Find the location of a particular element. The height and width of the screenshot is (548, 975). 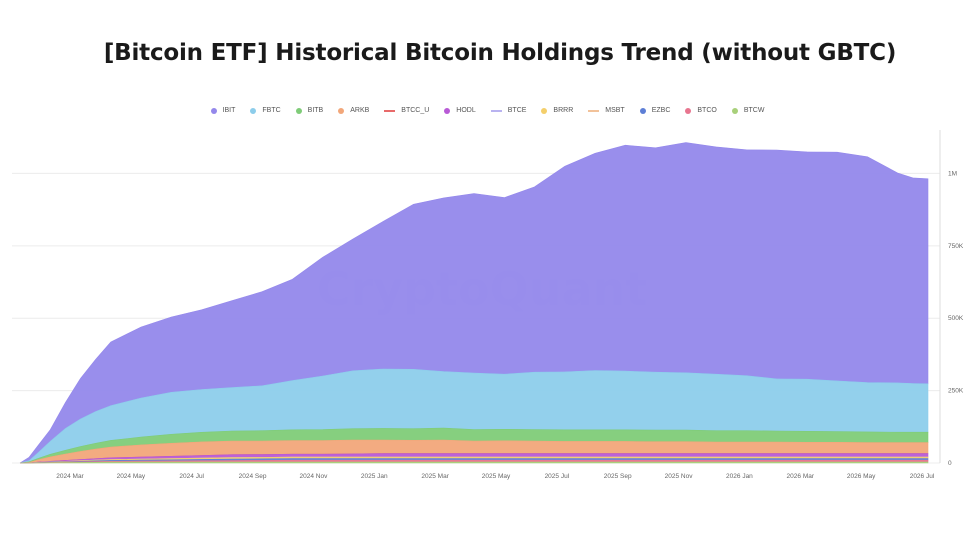

x-tick-label: 2025 Jan is located at coordinates (374, 476).